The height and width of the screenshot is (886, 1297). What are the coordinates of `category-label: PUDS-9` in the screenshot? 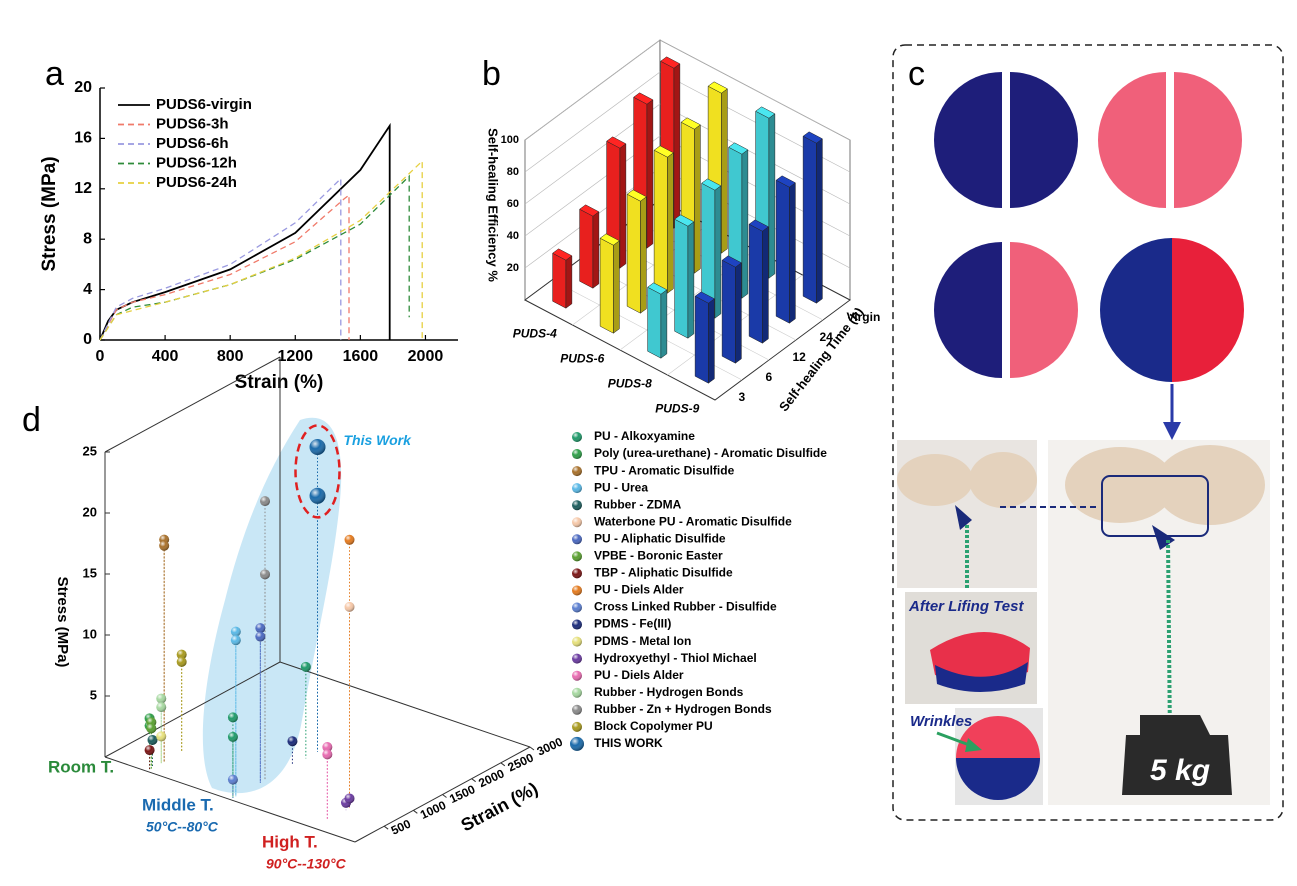 It's located at (677, 409).